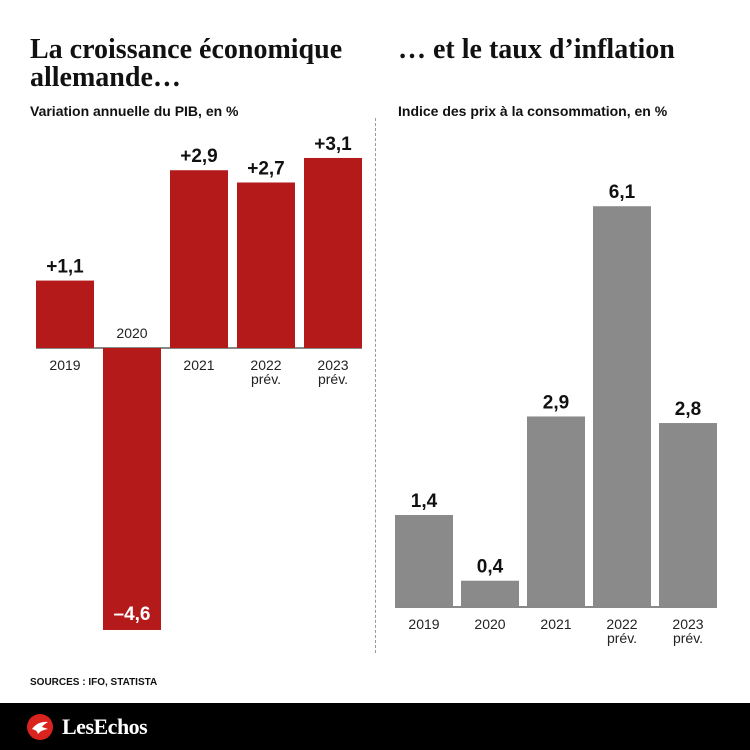 The height and width of the screenshot is (750, 750). What do you see at coordinates (536, 49) in the screenshot?
I see `inflation-chart-title: … et le taux d’inflation` at bounding box center [536, 49].